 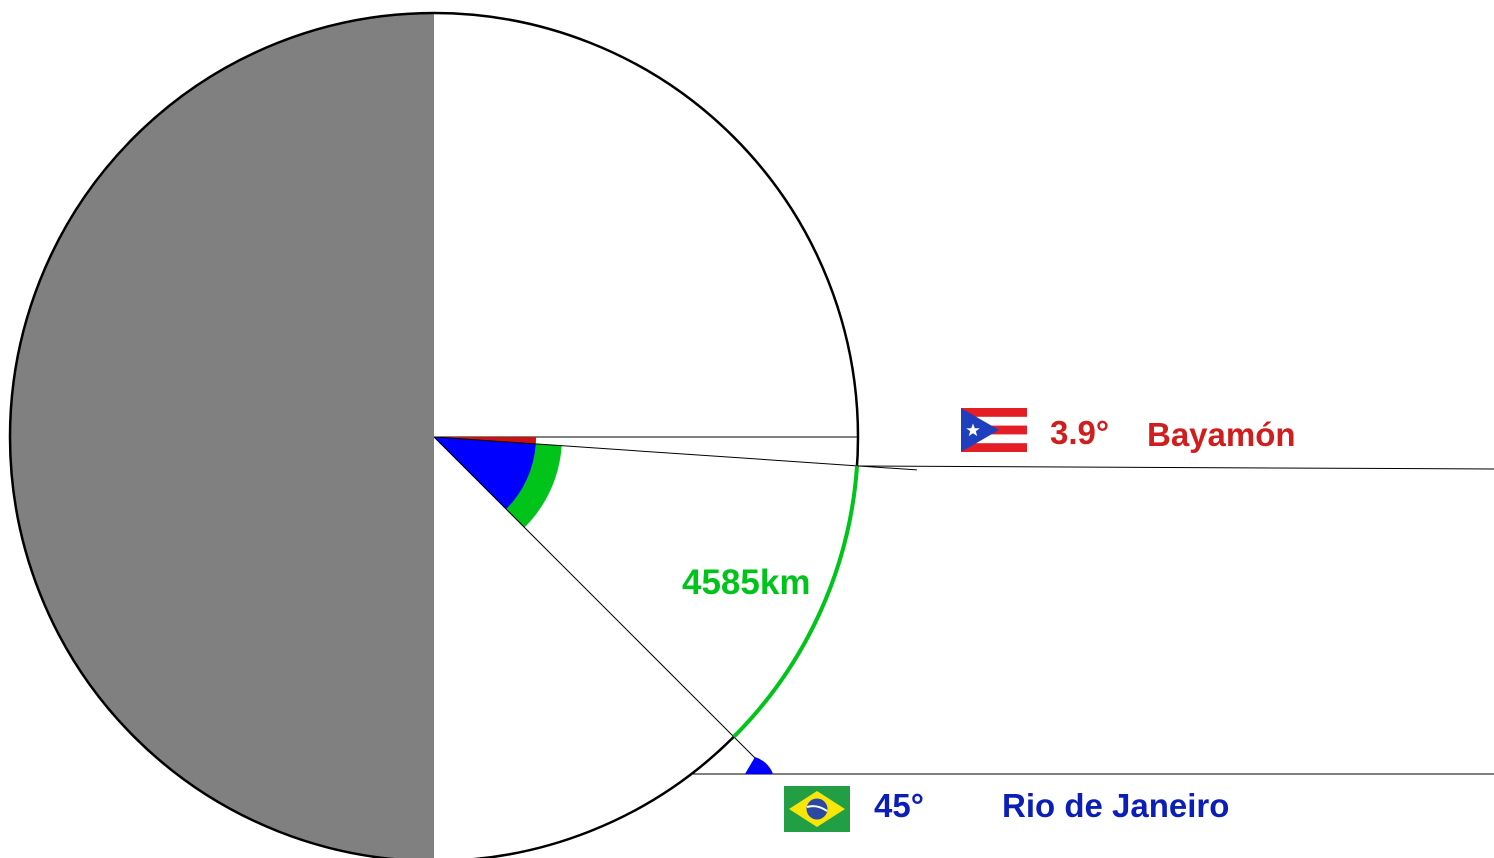 What do you see at coordinates (1115, 805) in the screenshot?
I see `rio-name-label: Rio de Janeiro` at bounding box center [1115, 805].